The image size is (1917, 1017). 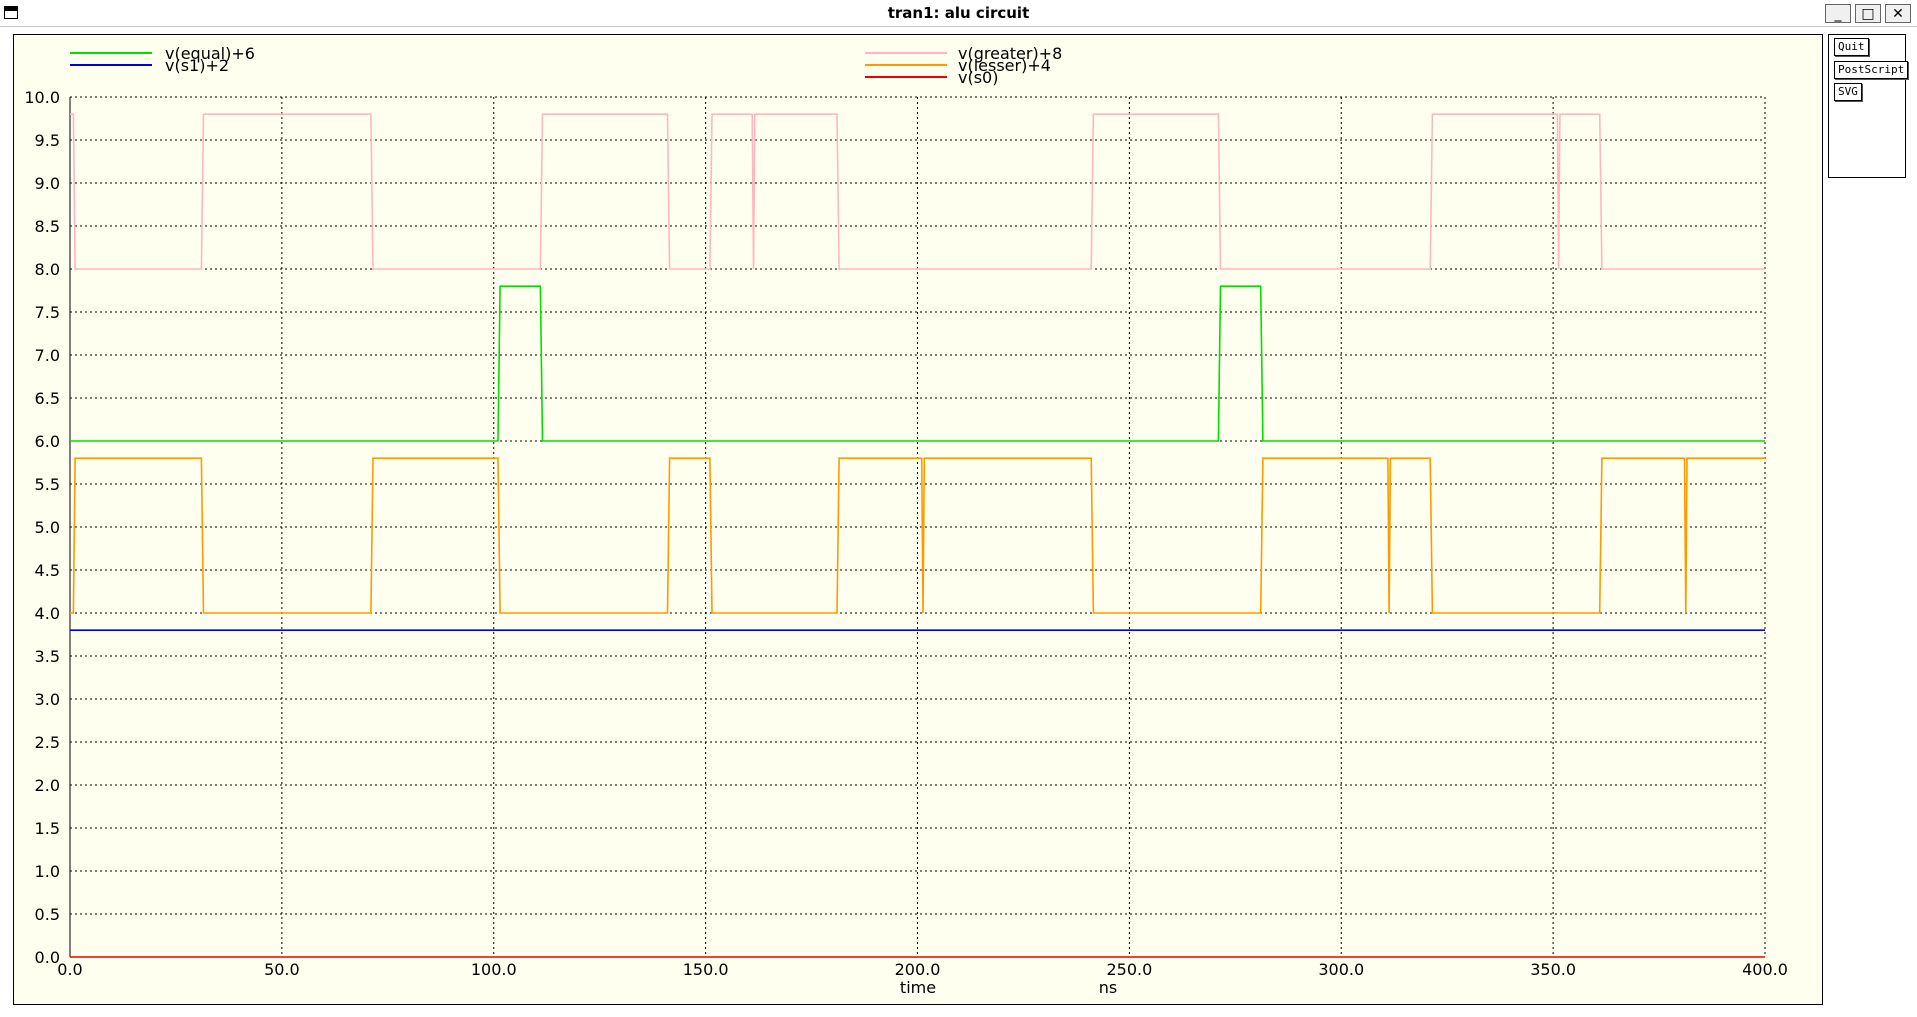 I want to click on y-tick-label: 3.5, so click(x=47, y=656).